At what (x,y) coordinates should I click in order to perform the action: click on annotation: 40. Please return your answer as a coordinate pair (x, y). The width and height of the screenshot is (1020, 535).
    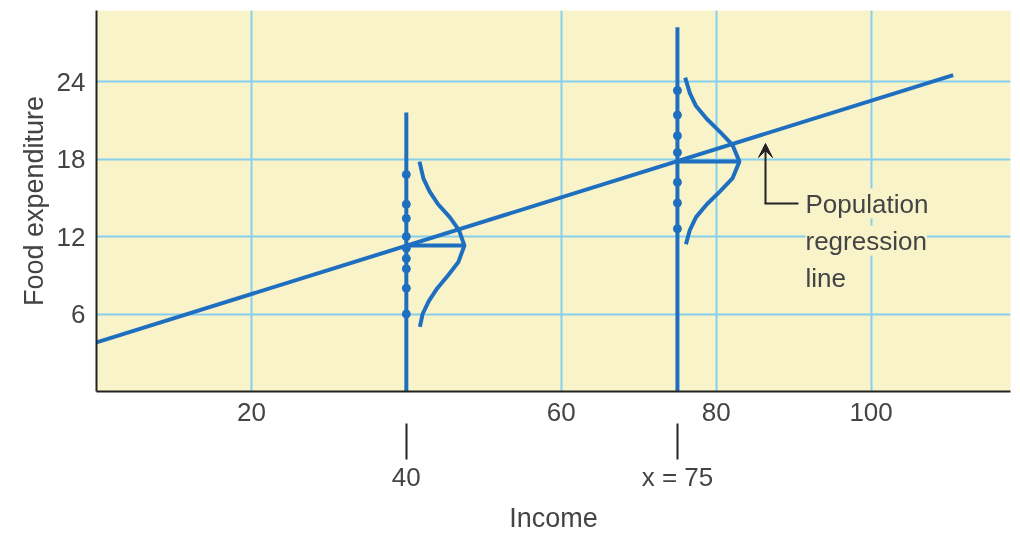
    Looking at the image, I should click on (406, 476).